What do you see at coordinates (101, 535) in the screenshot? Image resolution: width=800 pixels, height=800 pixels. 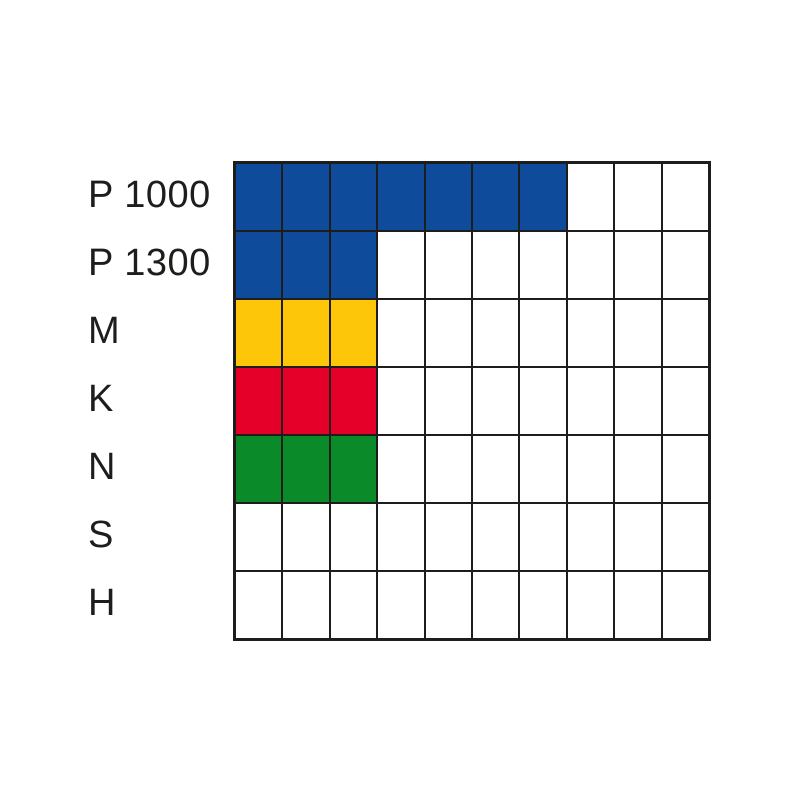 I see `row-label: S` at bounding box center [101, 535].